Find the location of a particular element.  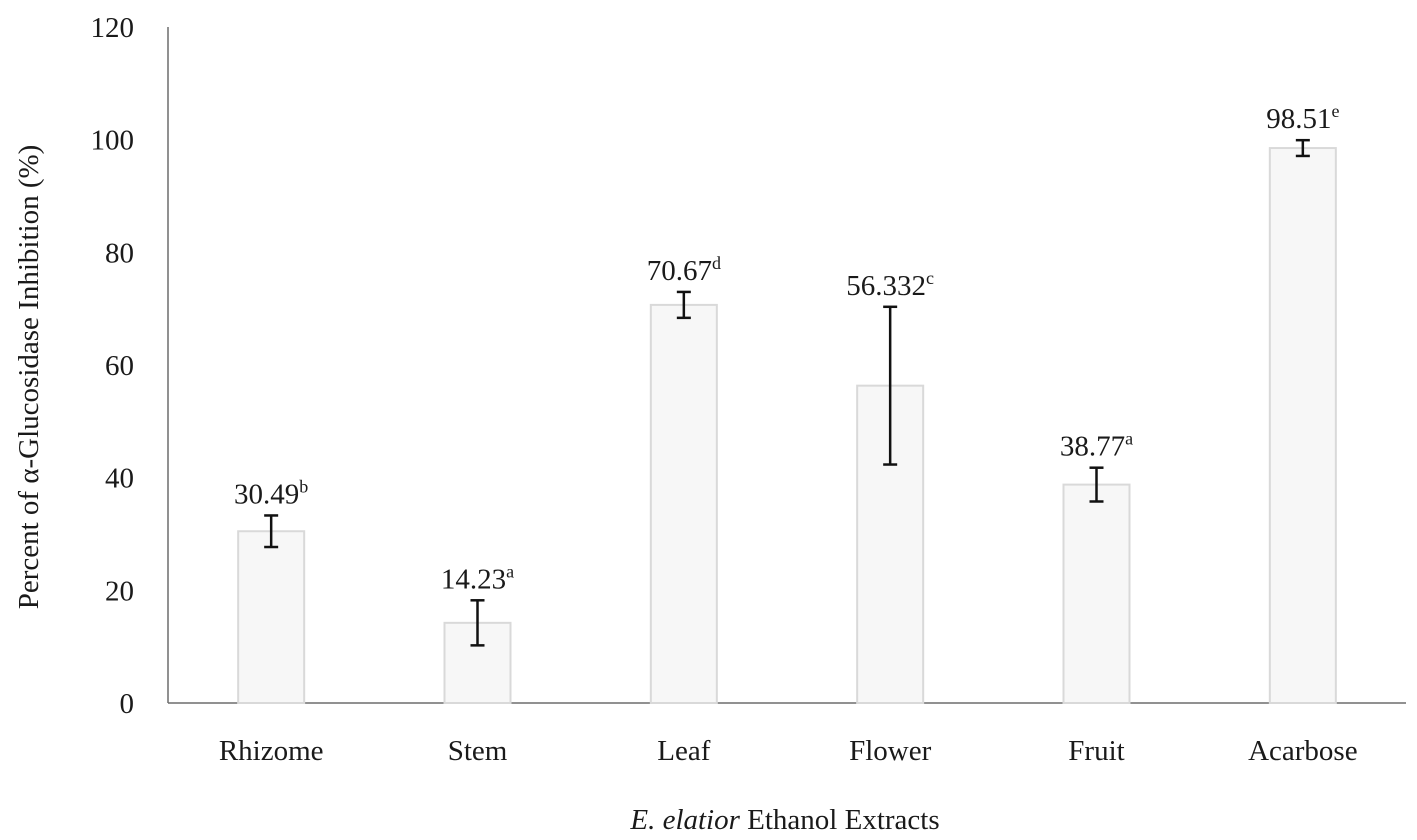

data-label: 30.49b is located at coordinates (271, 493).